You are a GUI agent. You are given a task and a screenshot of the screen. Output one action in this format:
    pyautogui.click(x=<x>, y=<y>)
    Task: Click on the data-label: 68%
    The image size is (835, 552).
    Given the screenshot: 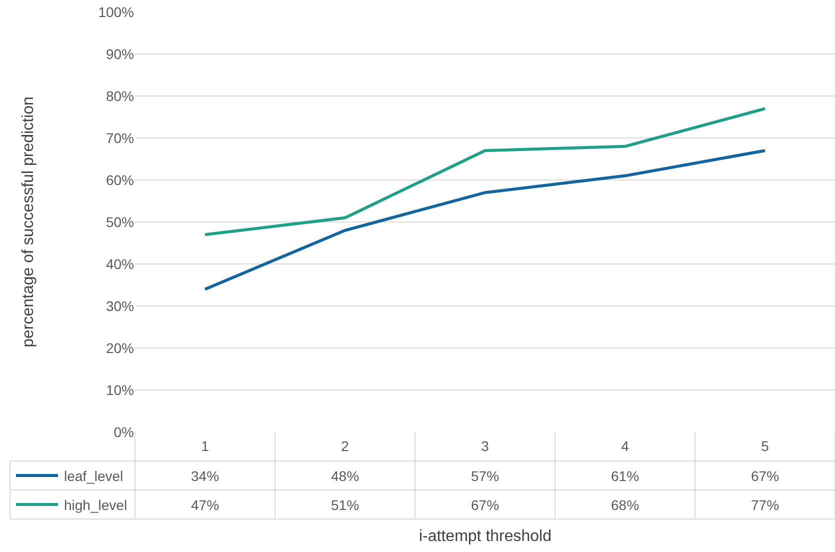 What is the action you would take?
    pyautogui.click(x=625, y=505)
    